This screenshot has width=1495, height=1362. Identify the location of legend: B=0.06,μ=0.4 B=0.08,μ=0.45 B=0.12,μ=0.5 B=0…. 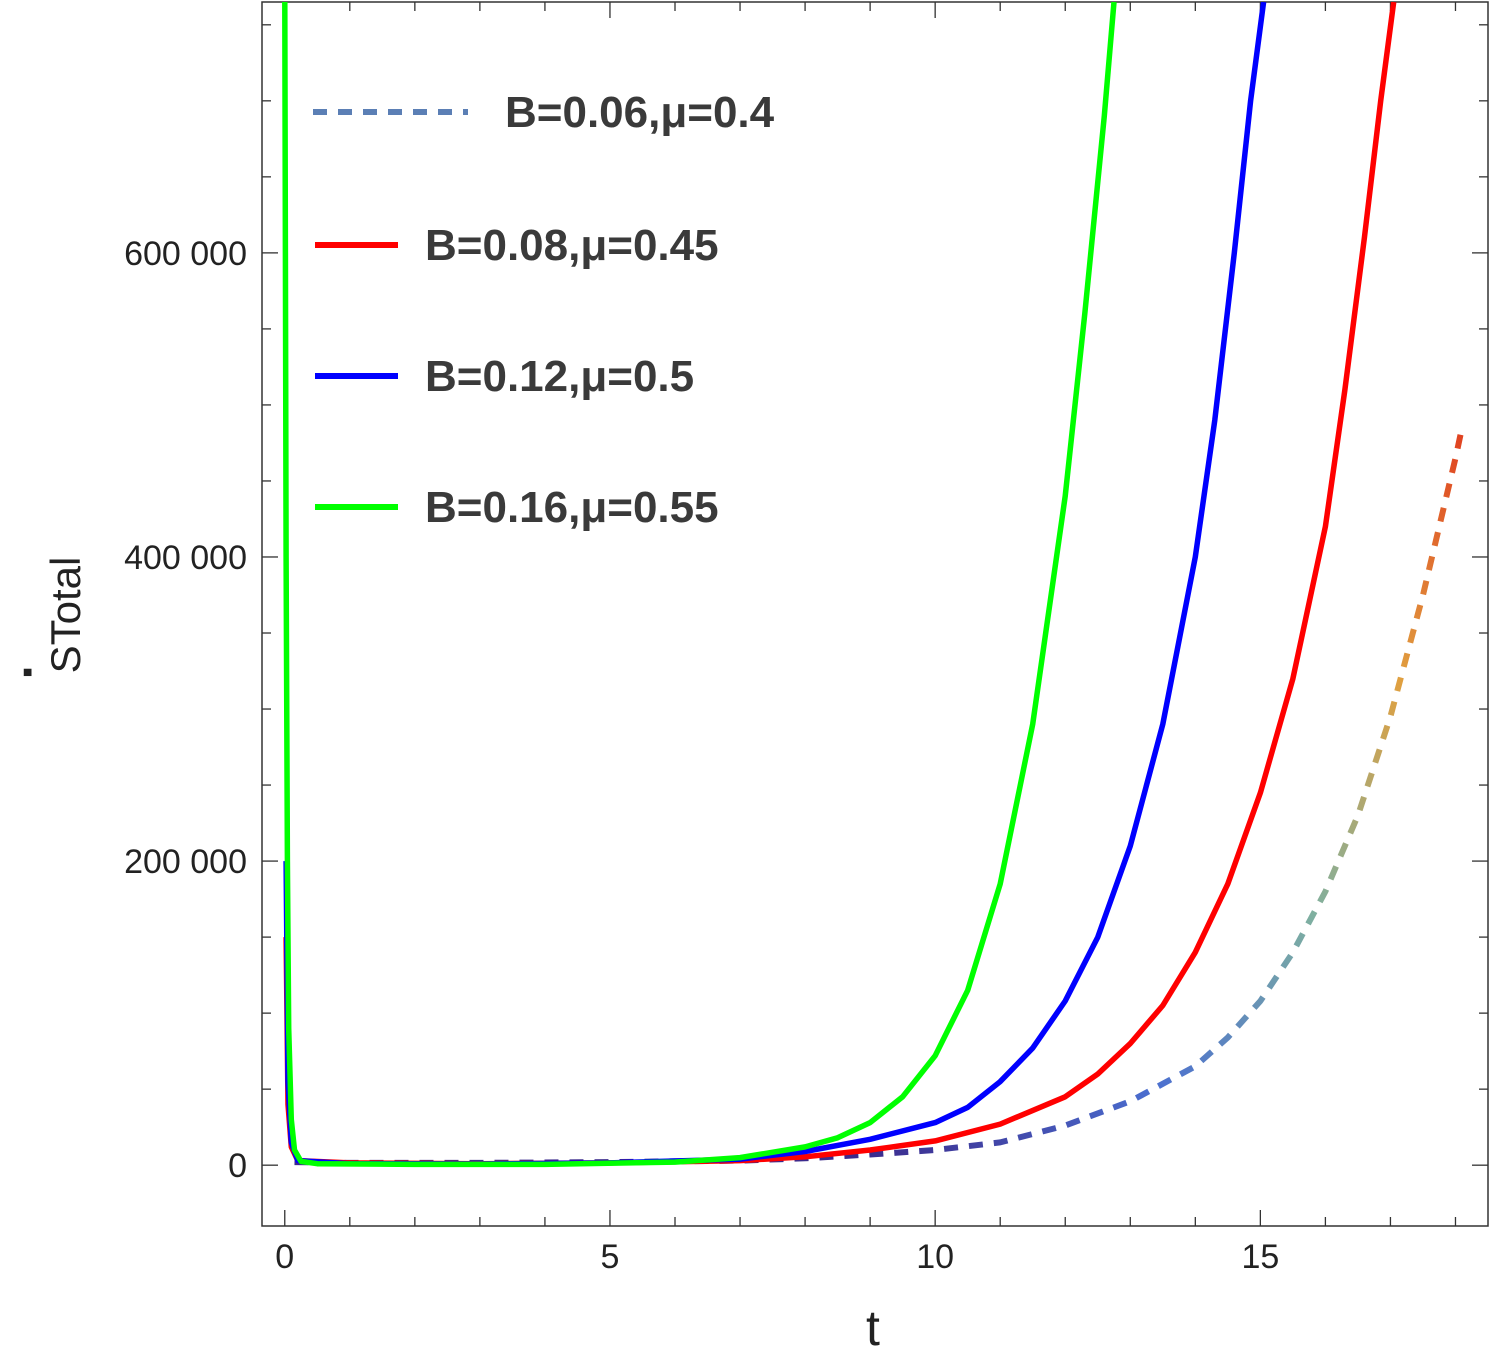
(544, 310).